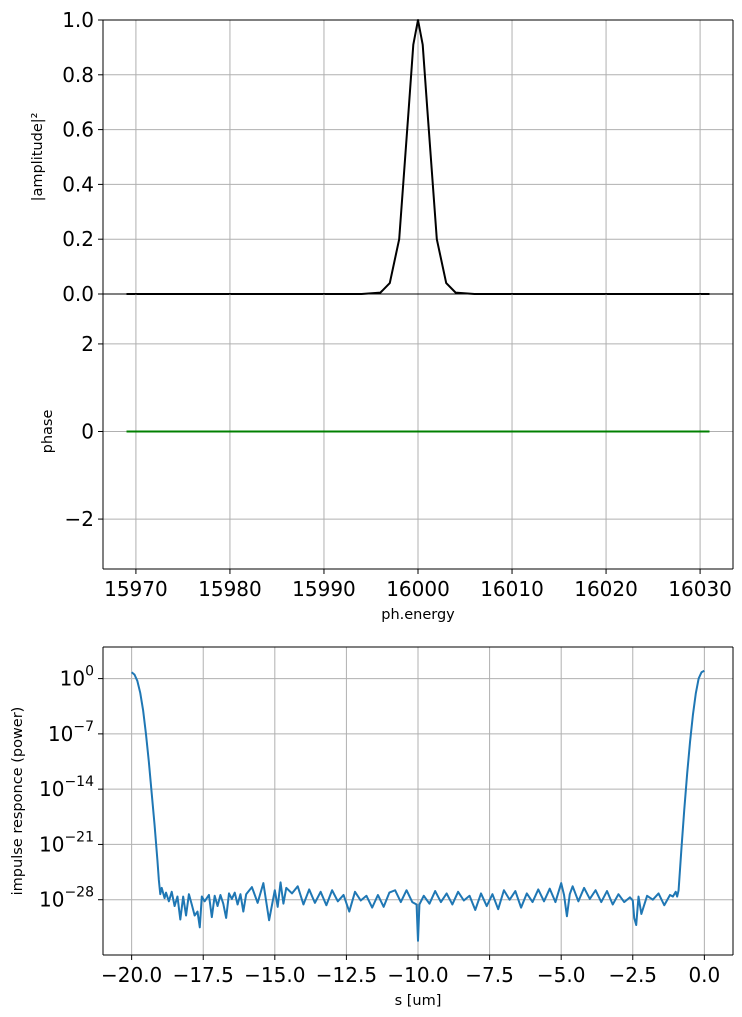  What do you see at coordinates (418, 1001) in the screenshot?
I see `x-axis-label: s [um]` at bounding box center [418, 1001].